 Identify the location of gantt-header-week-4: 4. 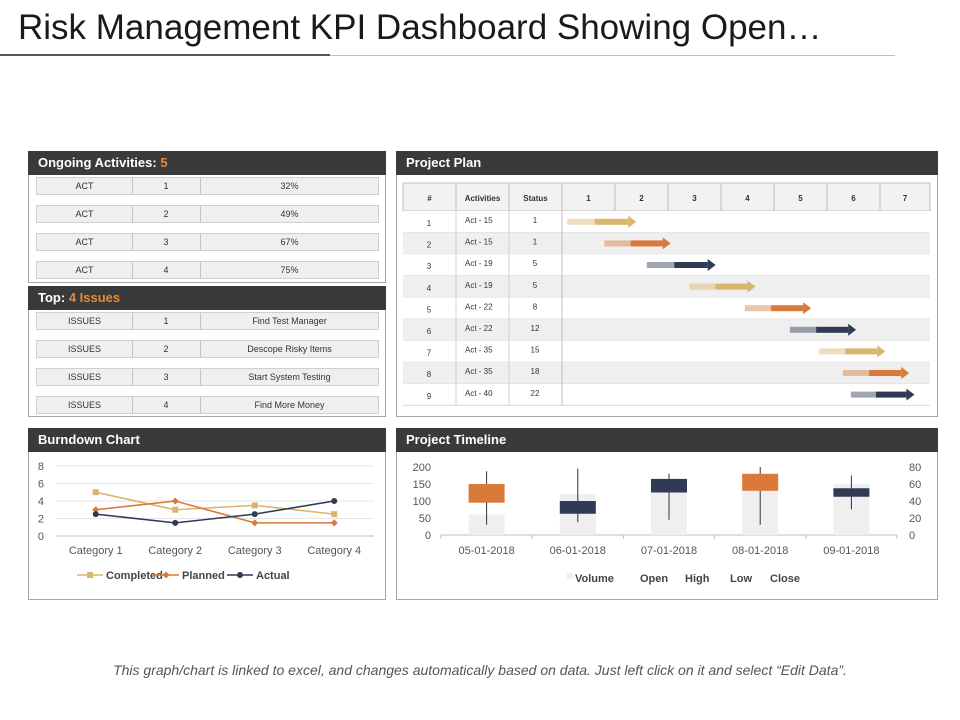
(747, 198).